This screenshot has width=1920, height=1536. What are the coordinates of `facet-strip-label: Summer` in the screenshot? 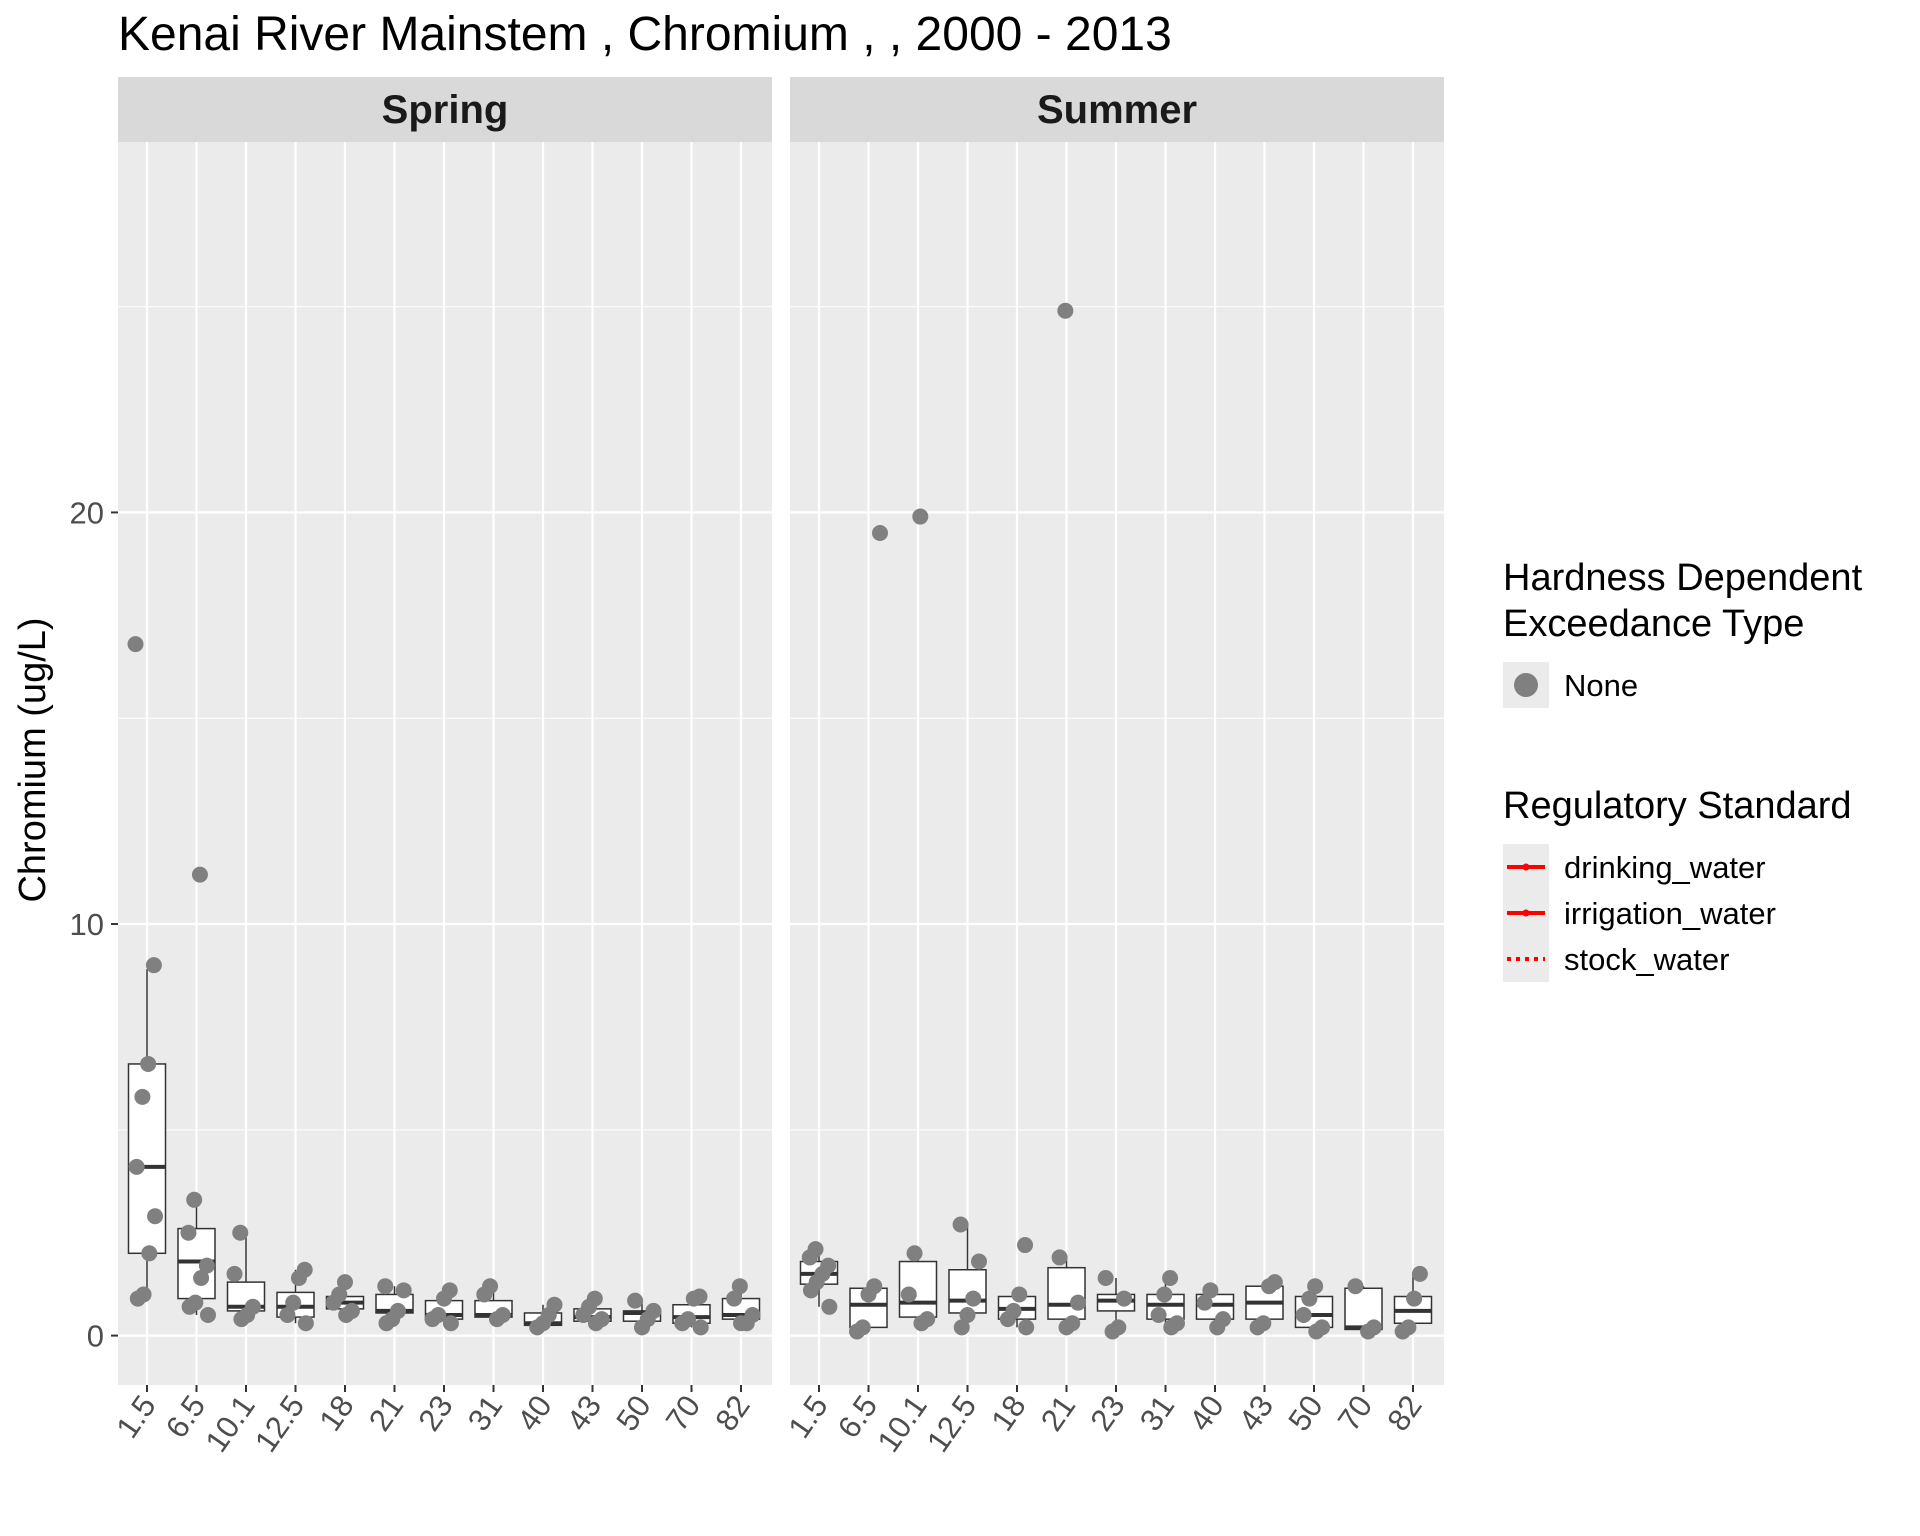 It's located at (1117, 110).